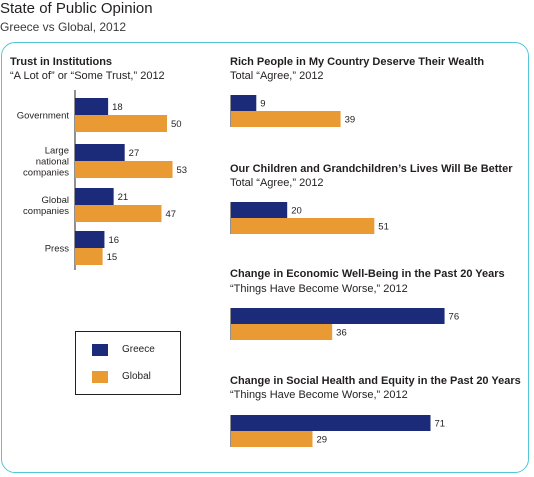  I want to click on category-label-2: Global companies, so click(46, 206).